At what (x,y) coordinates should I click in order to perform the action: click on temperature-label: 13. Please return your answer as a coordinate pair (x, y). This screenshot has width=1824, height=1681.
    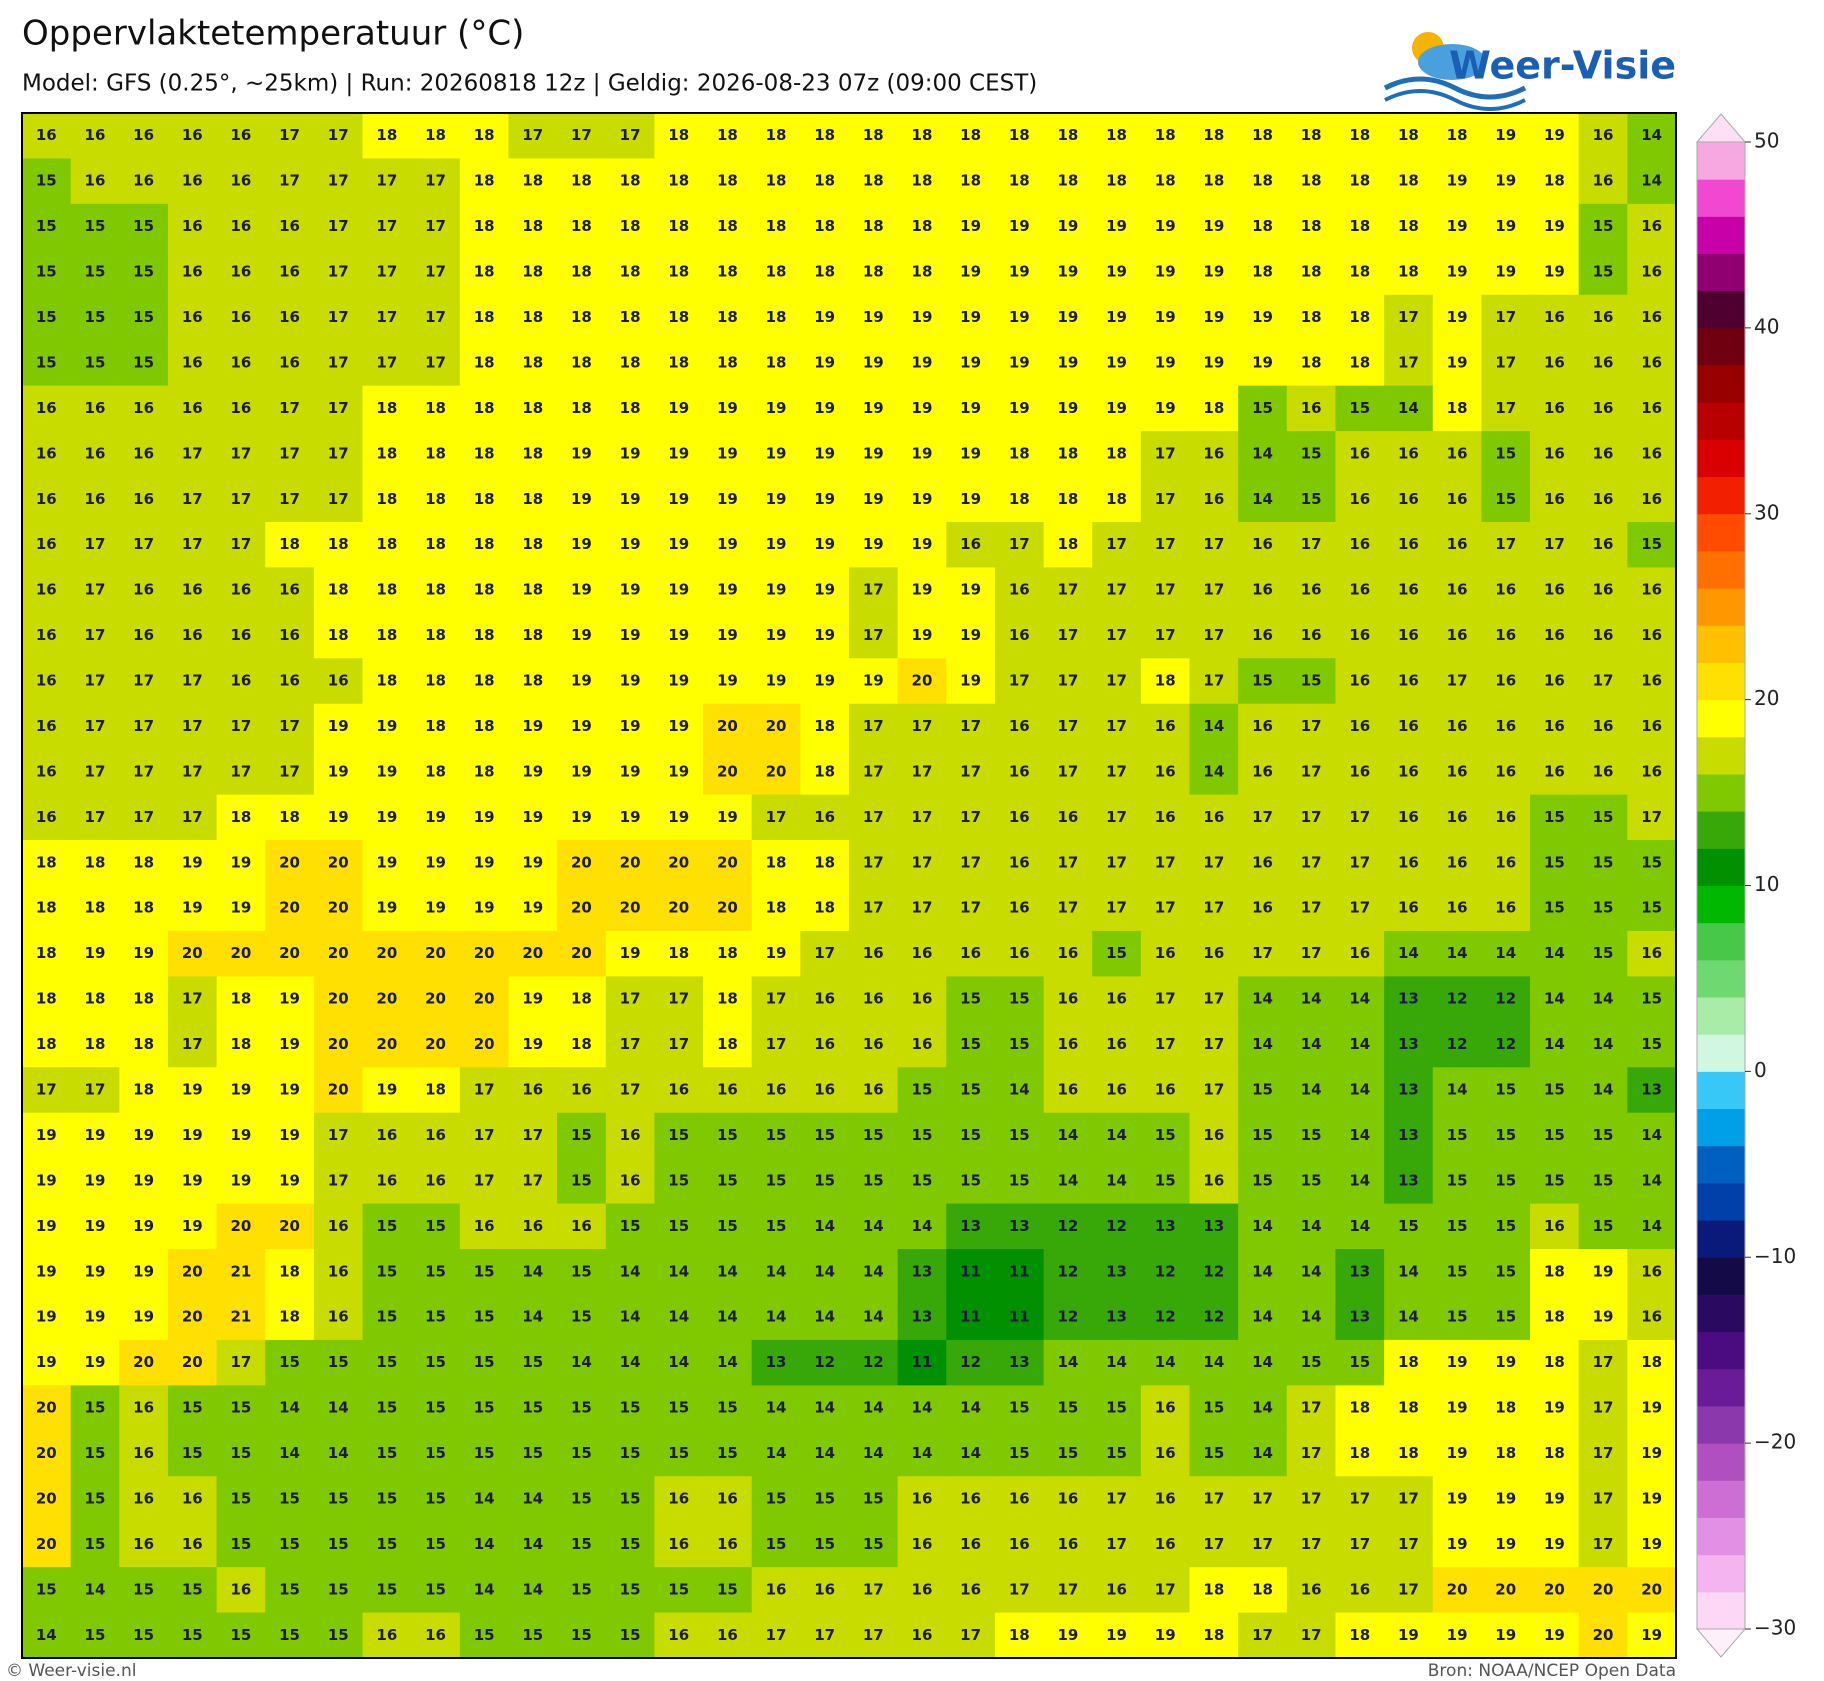
    Looking at the image, I should click on (1408, 1089).